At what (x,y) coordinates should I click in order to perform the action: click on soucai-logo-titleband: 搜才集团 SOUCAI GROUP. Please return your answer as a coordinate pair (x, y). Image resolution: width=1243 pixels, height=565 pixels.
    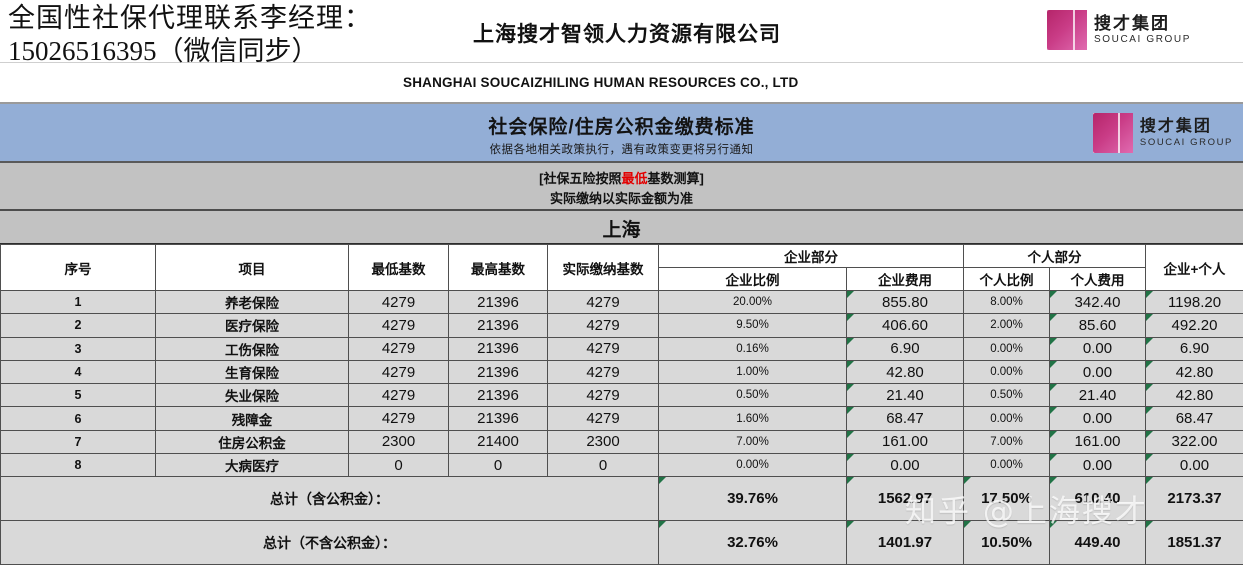
    Looking at the image, I should click on (1163, 133).